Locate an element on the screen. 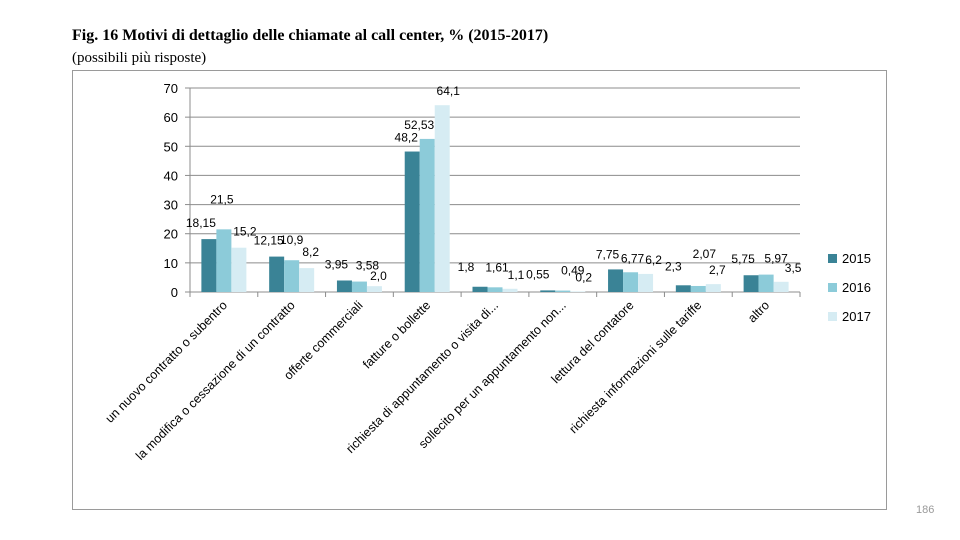 Image resolution: width=960 pixels, height=540 pixels. data-label-2016-7: 2,07 is located at coordinates (705, 254).